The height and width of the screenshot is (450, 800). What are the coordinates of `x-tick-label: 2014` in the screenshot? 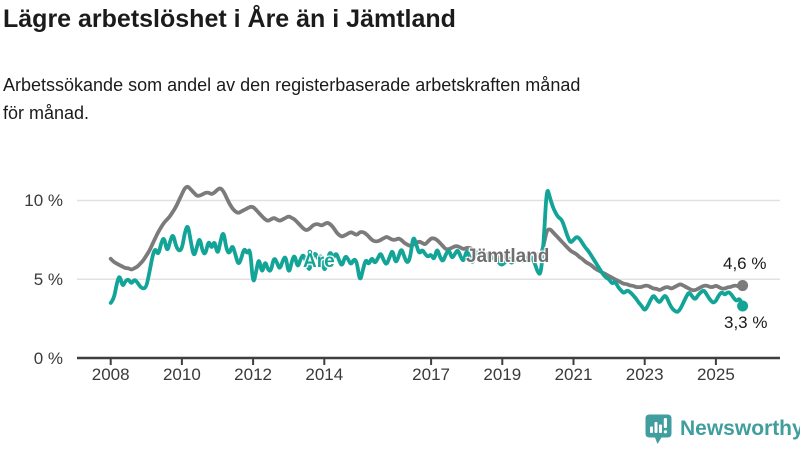 It's located at (324, 374).